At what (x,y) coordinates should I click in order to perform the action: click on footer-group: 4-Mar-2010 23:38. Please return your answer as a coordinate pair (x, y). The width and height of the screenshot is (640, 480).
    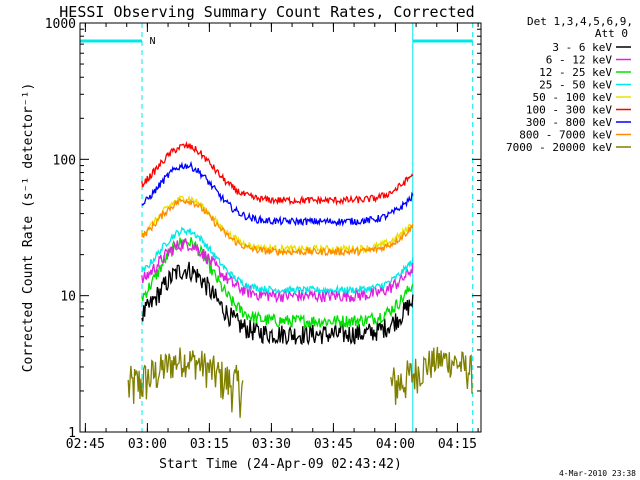
    Looking at the image, I should click on (597, 473).